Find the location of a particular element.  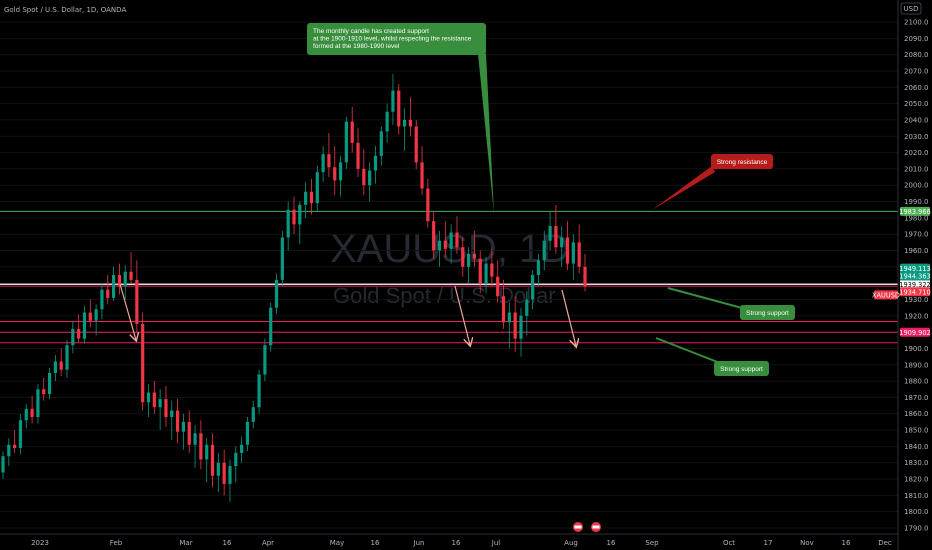

currency-button: USD is located at coordinates (911, 8).